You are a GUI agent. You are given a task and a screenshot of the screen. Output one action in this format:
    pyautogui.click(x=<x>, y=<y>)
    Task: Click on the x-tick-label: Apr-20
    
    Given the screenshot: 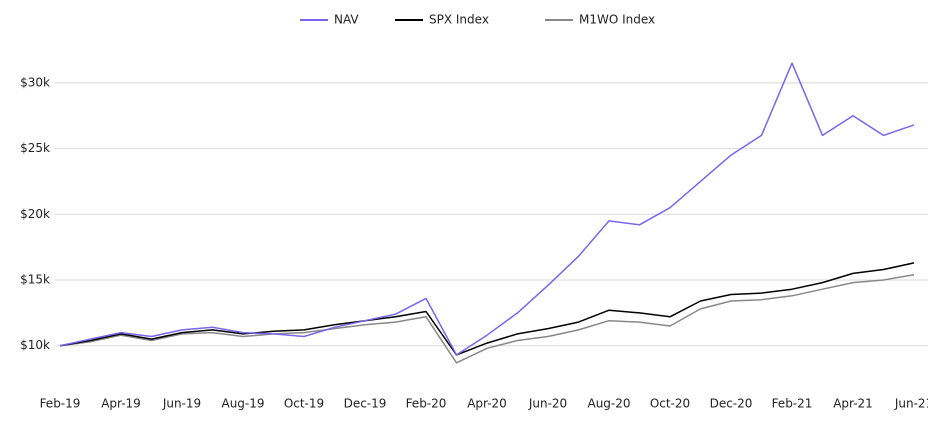 What is the action you would take?
    pyautogui.click(x=487, y=404)
    